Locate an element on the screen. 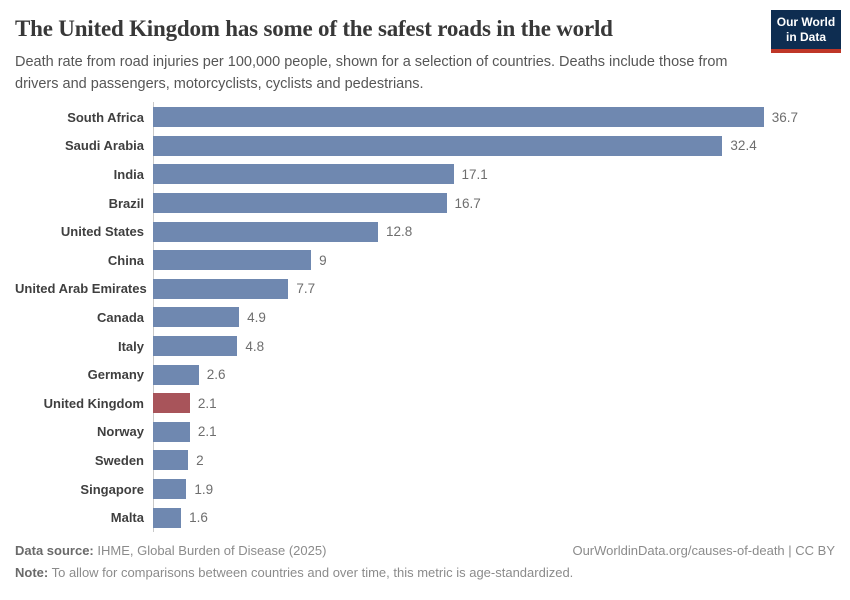 The height and width of the screenshot is (600, 850). data-source-text: IHME, Global Burden of Disease (2025) is located at coordinates (210, 550).